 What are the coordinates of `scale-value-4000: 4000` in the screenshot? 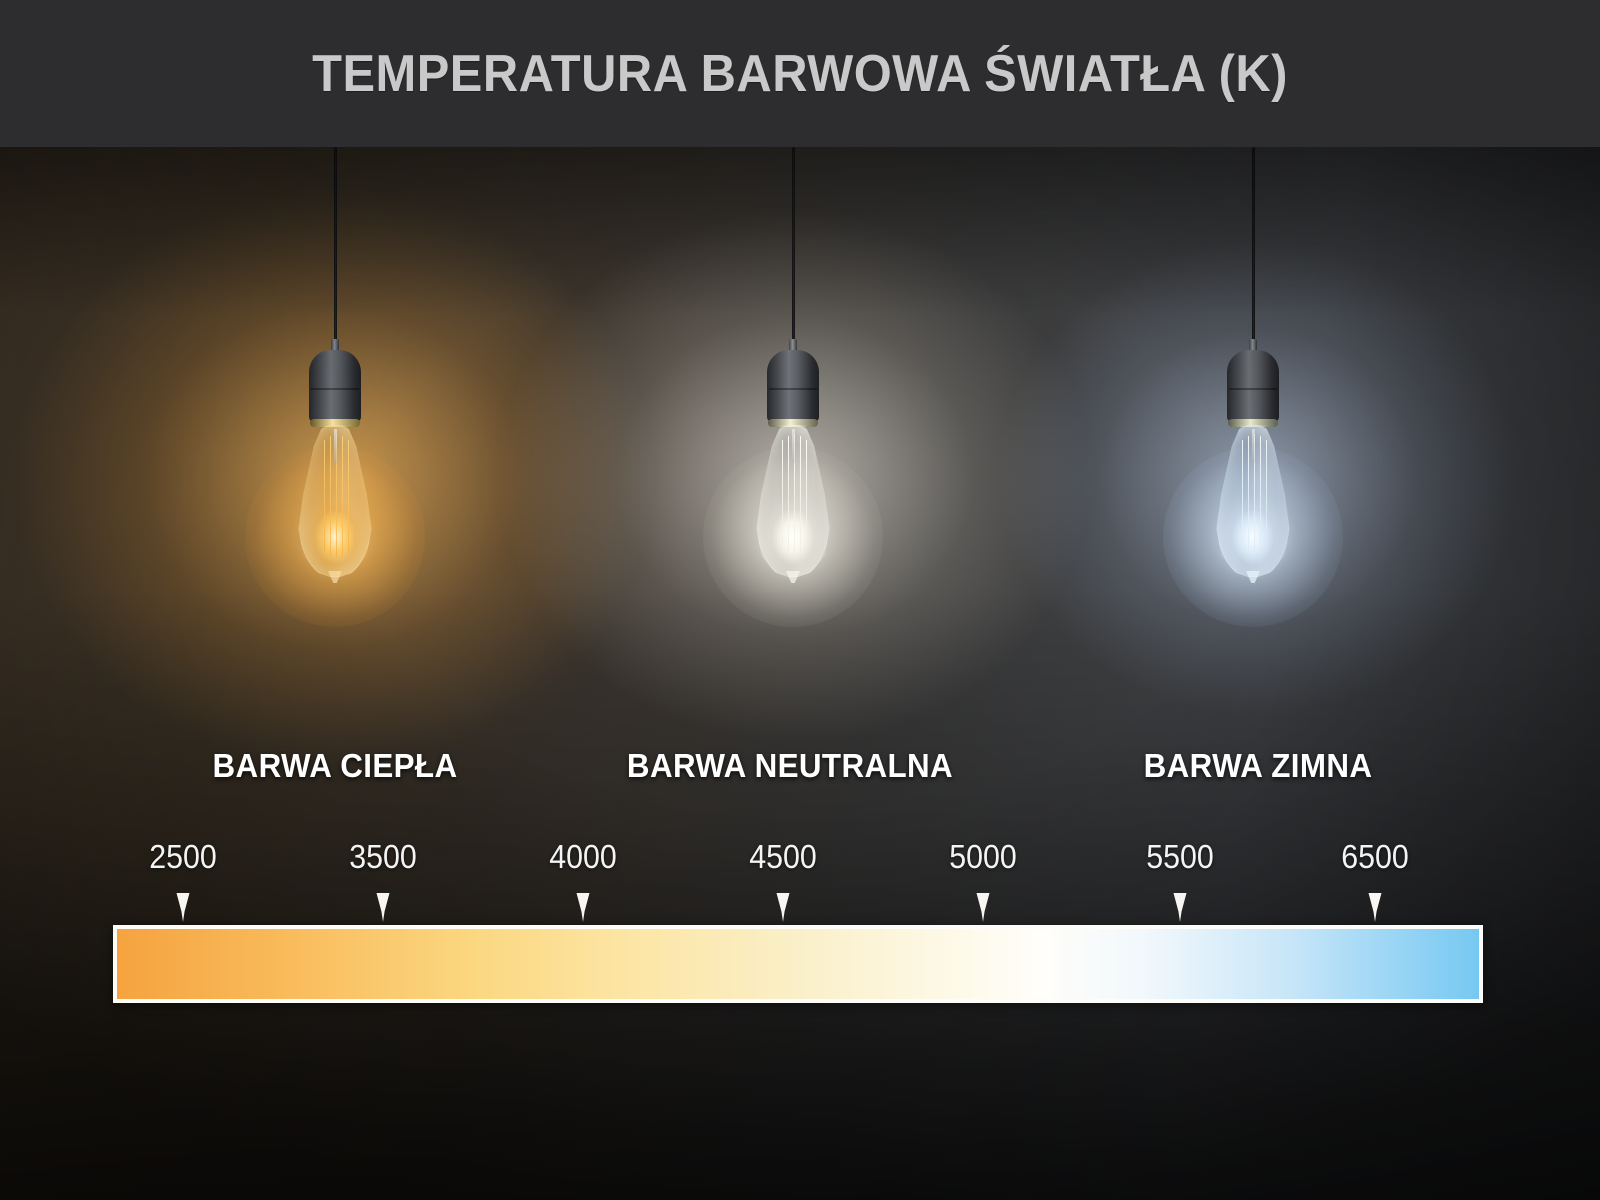 It's located at (583, 856).